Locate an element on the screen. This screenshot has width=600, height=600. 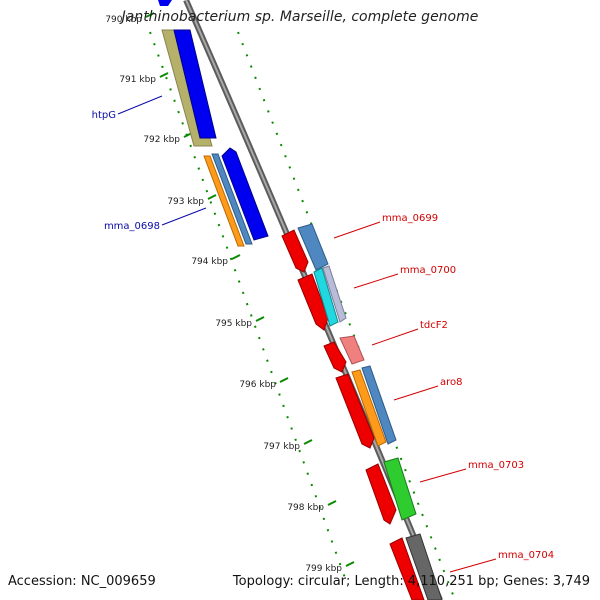
gene-label: mma_0704 is located at coordinates (526, 555).